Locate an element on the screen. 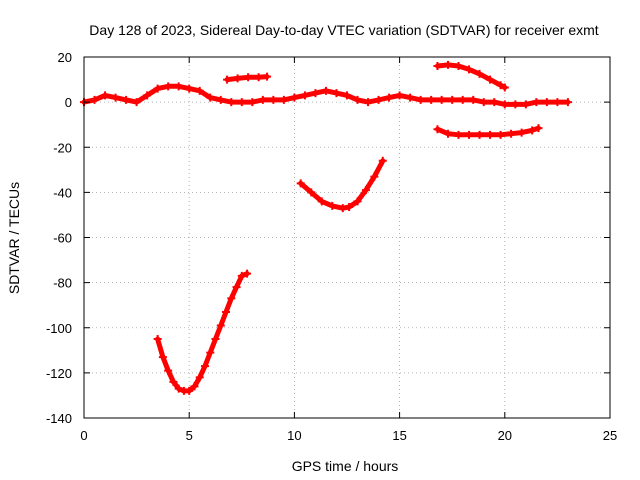  y-tick-label: -60 is located at coordinates (62, 238).